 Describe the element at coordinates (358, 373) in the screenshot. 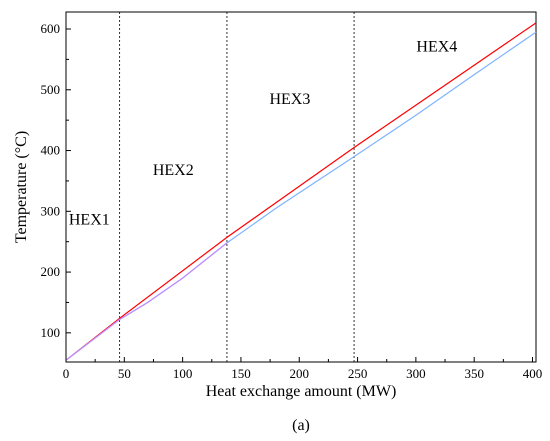

I see `x-tick-label-250: 250` at that location.